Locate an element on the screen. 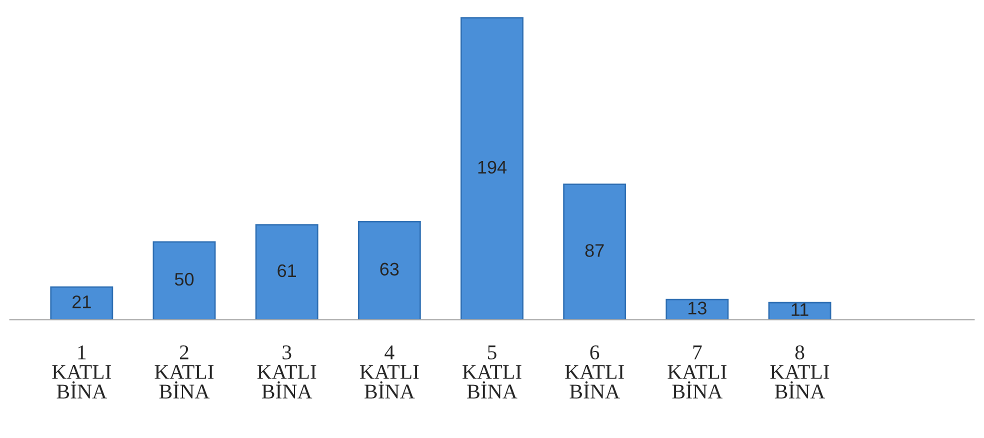 The width and height of the screenshot is (984, 438). data-label: 194 is located at coordinates (492, 167).